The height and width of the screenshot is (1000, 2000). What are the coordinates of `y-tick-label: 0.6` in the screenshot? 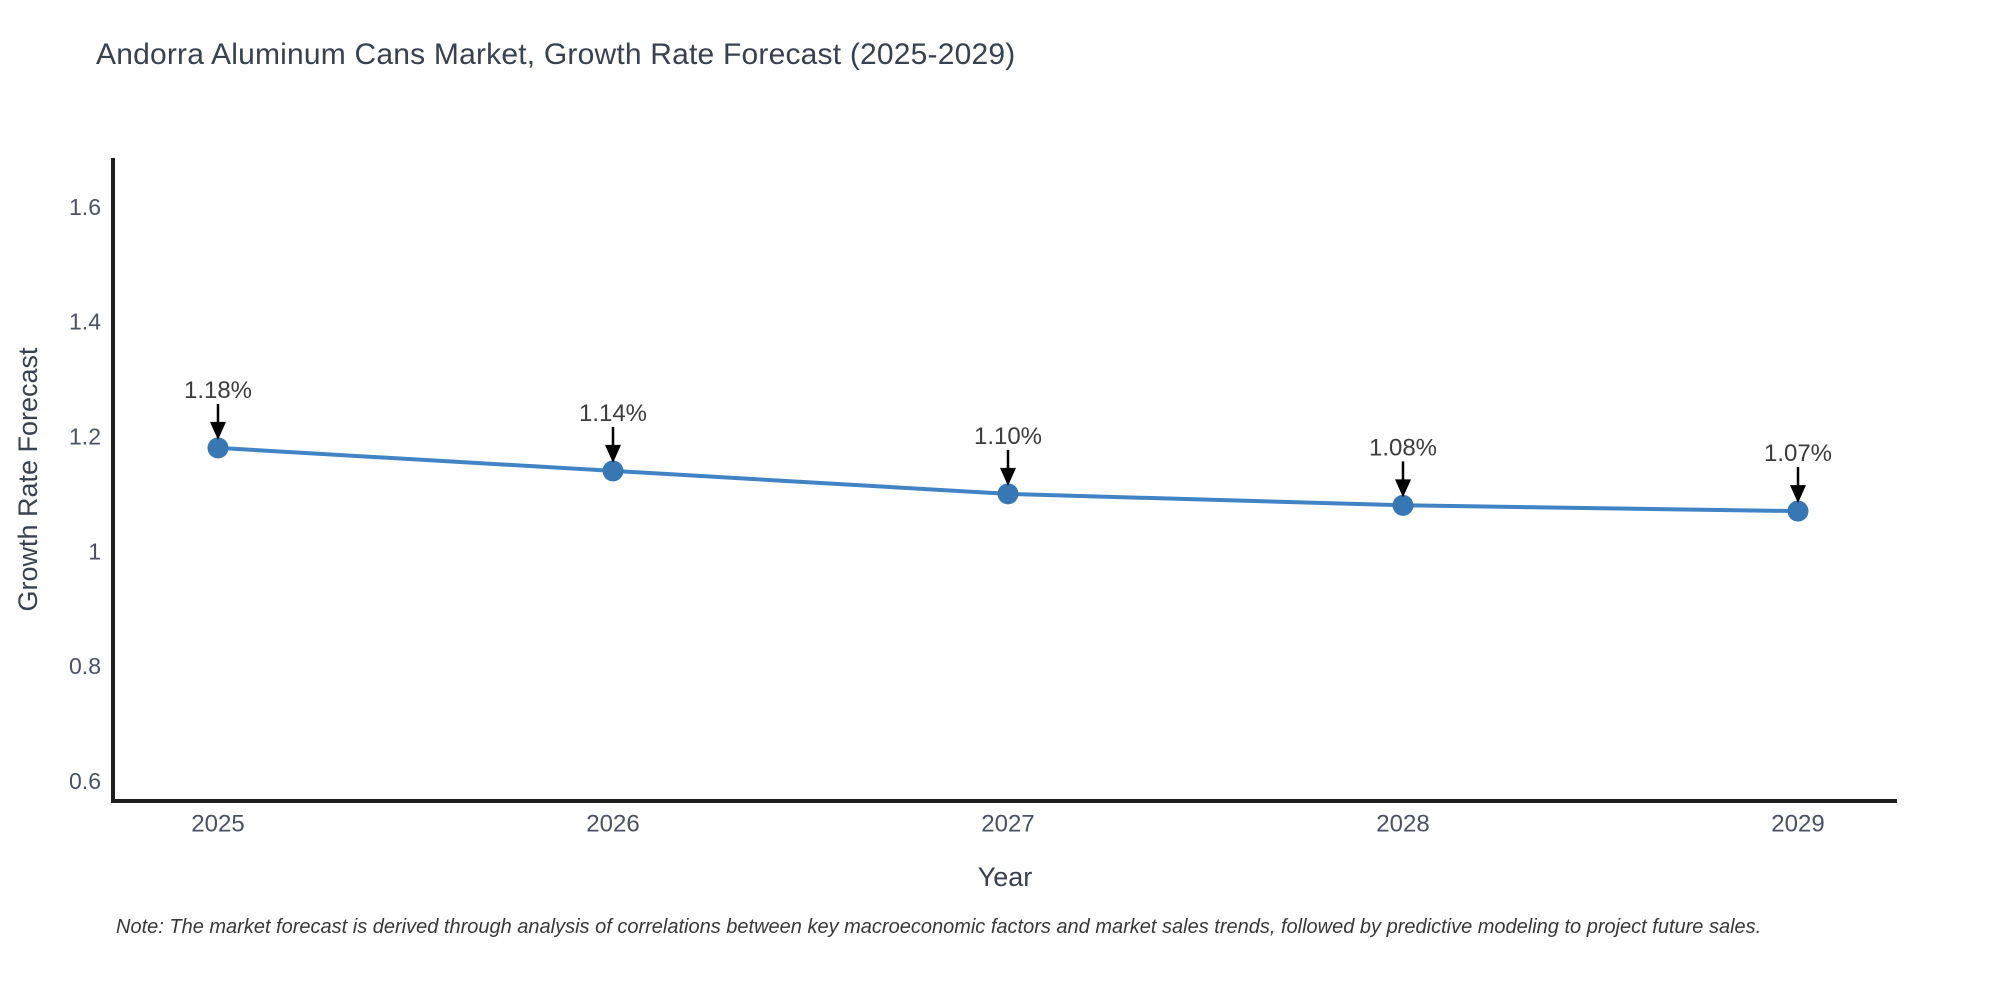 It's located at (85, 781).